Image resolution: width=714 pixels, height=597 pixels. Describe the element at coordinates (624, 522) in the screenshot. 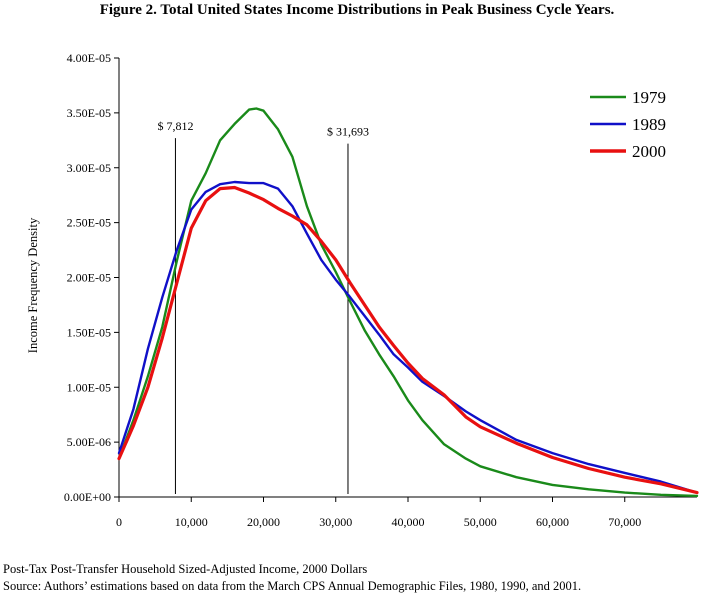

I see `x-tick-label: 70,000` at that location.